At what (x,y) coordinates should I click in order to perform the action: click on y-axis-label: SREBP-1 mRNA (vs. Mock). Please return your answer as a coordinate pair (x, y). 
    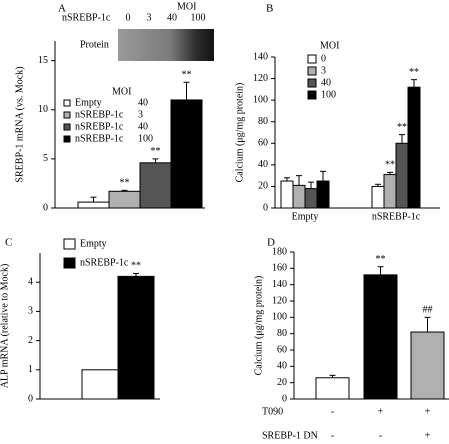
    Looking at the image, I should click on (19, 124).